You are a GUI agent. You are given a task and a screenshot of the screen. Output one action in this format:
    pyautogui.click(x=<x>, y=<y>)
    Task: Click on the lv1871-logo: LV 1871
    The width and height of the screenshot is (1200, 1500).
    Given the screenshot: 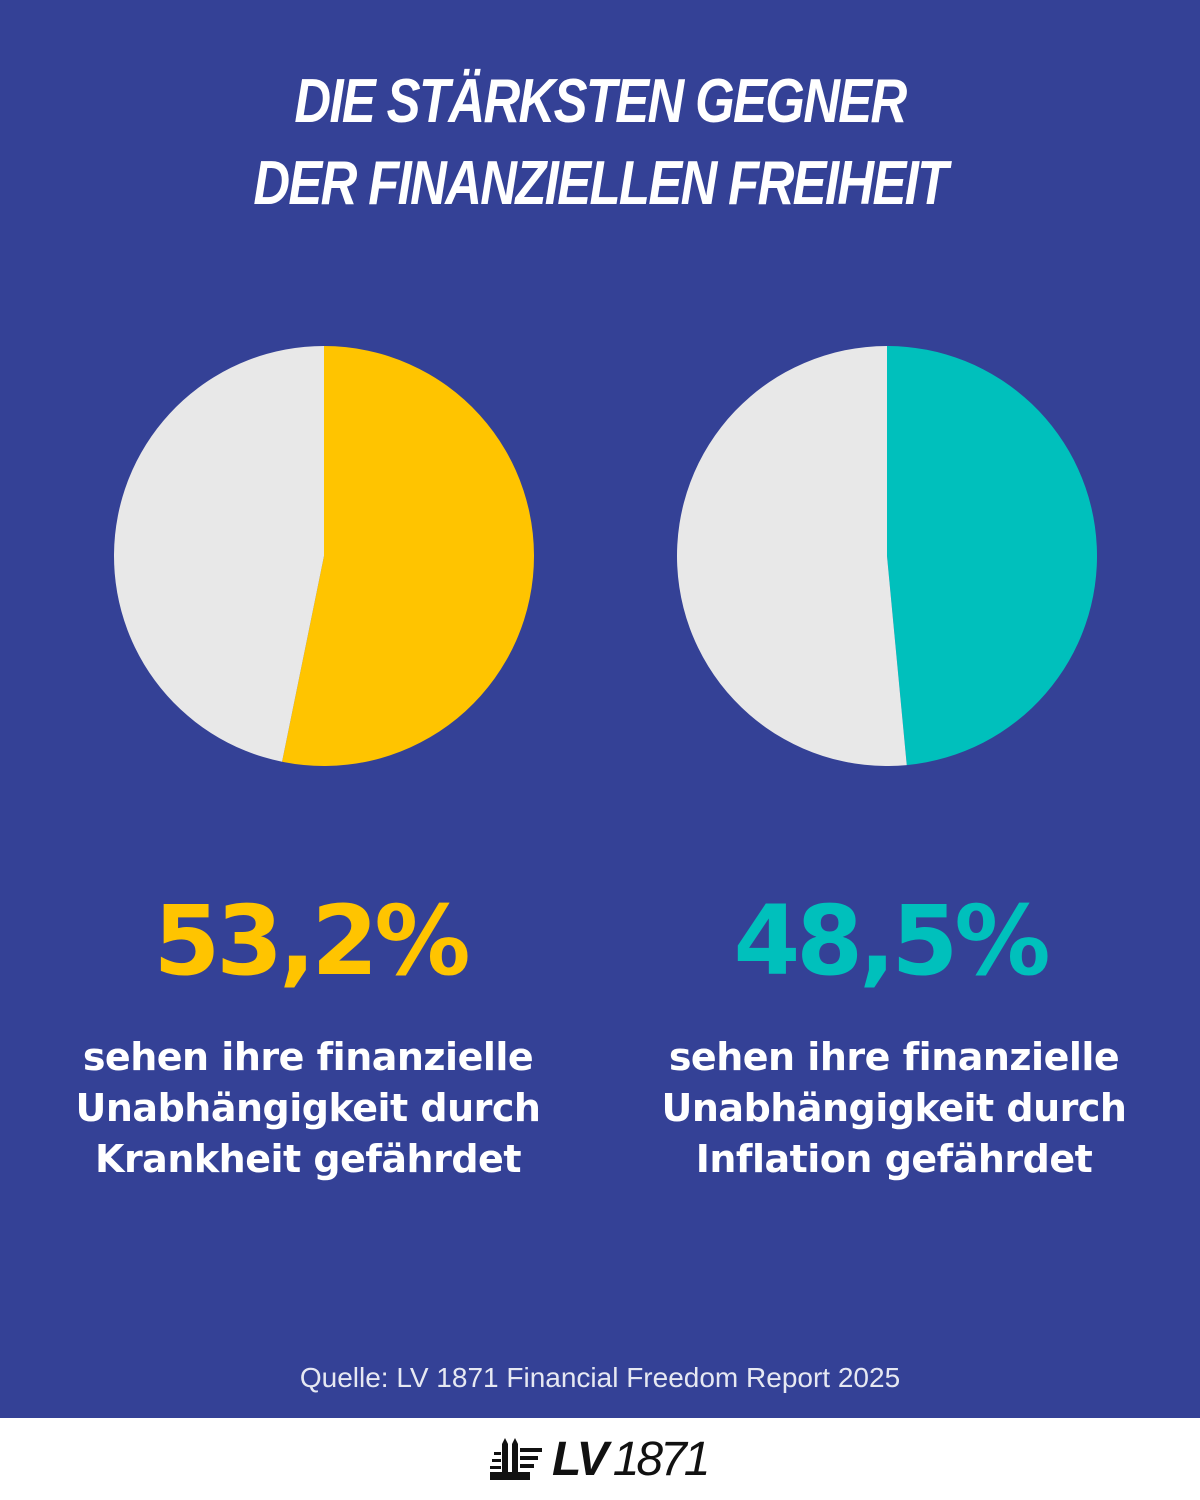 What is the action you would take?
    pyautogui.click(x=600, y=1459)
    